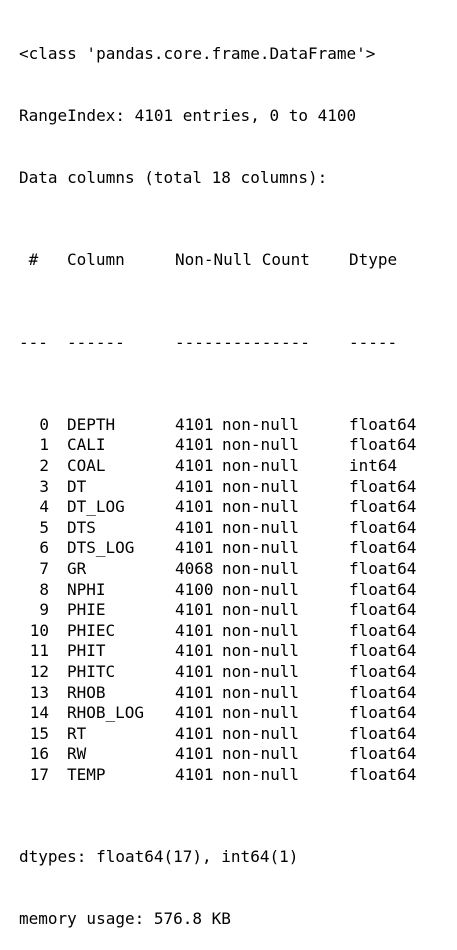  Describe the element at coordinates (373, 466) in the screenshot. I see `row-dtype: int64` at that location.